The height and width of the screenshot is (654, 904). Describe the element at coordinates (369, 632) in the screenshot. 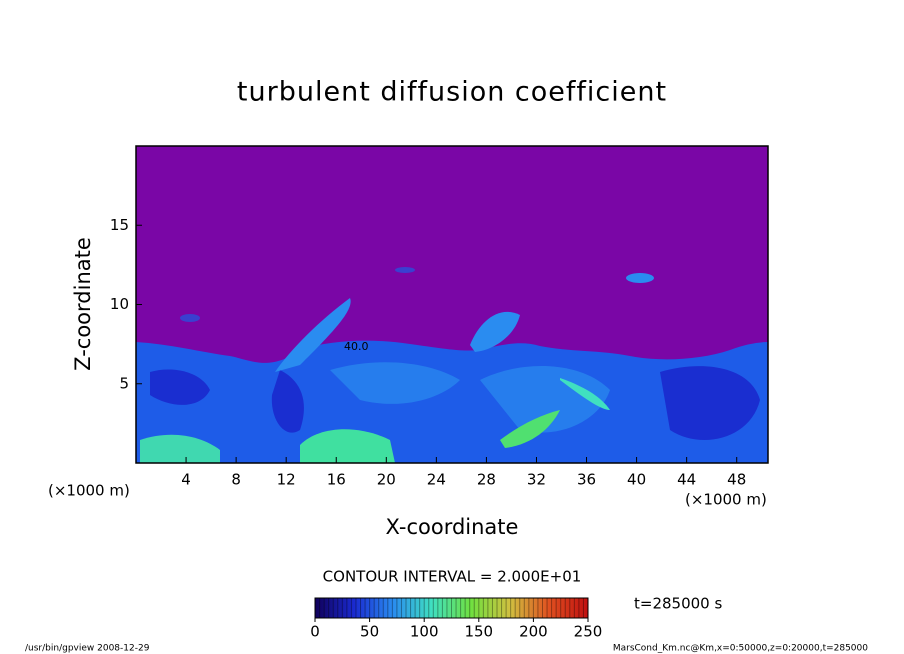

I see `colorbar-tick-label: 50` at that location.